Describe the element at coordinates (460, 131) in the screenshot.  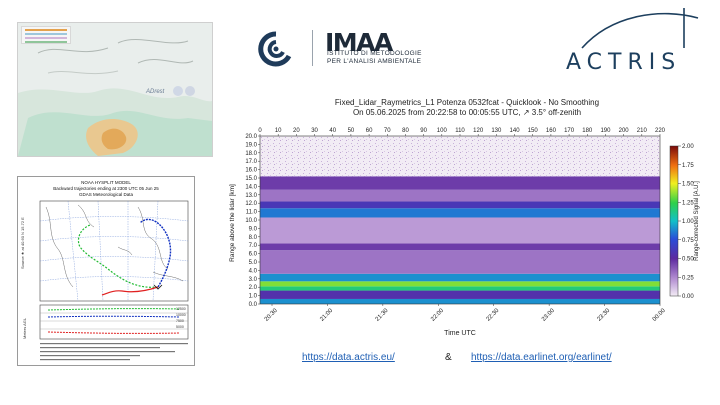
I see `x-top-tick-label: 110` at that location.